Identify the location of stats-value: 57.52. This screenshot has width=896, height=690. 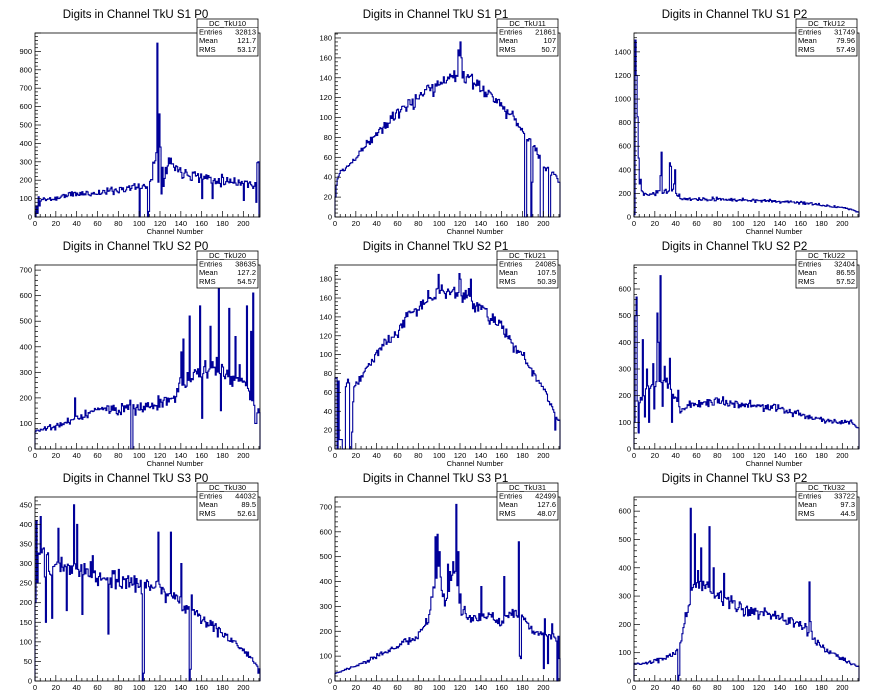
(845, 281).